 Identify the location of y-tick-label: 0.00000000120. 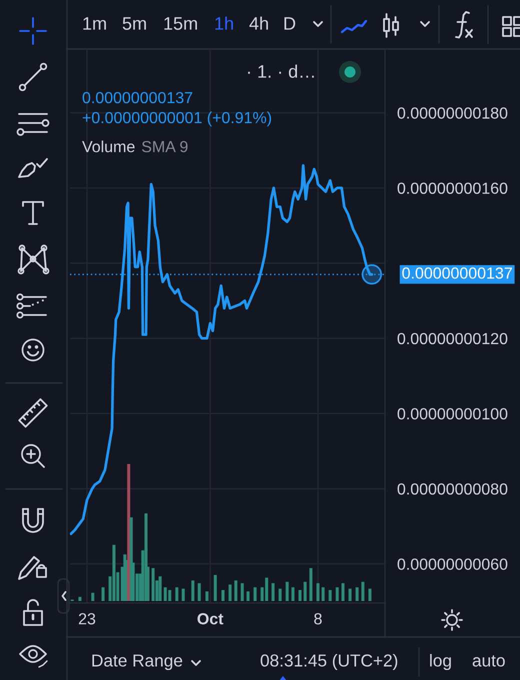
(453, 338).